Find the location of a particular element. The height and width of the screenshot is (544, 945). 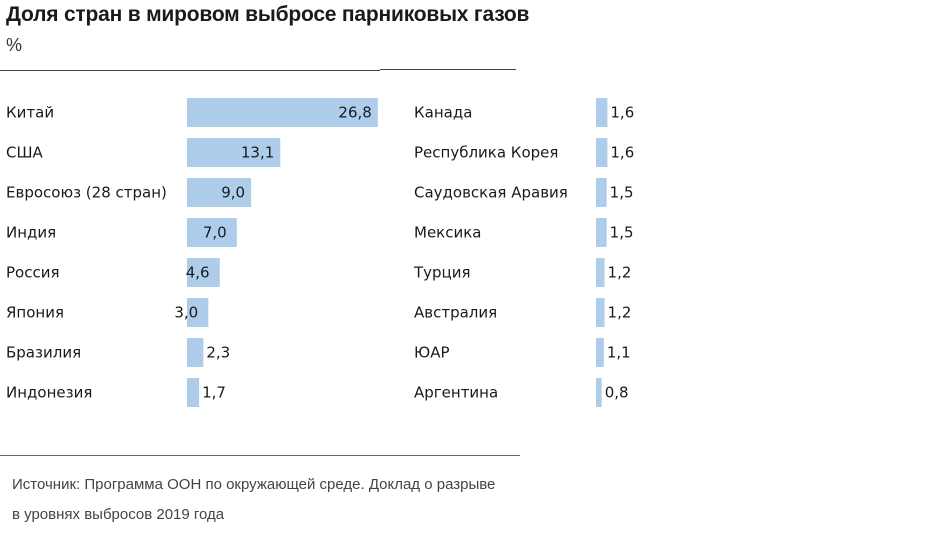

value-label: 2,3 is located at coordinates (218, 353).